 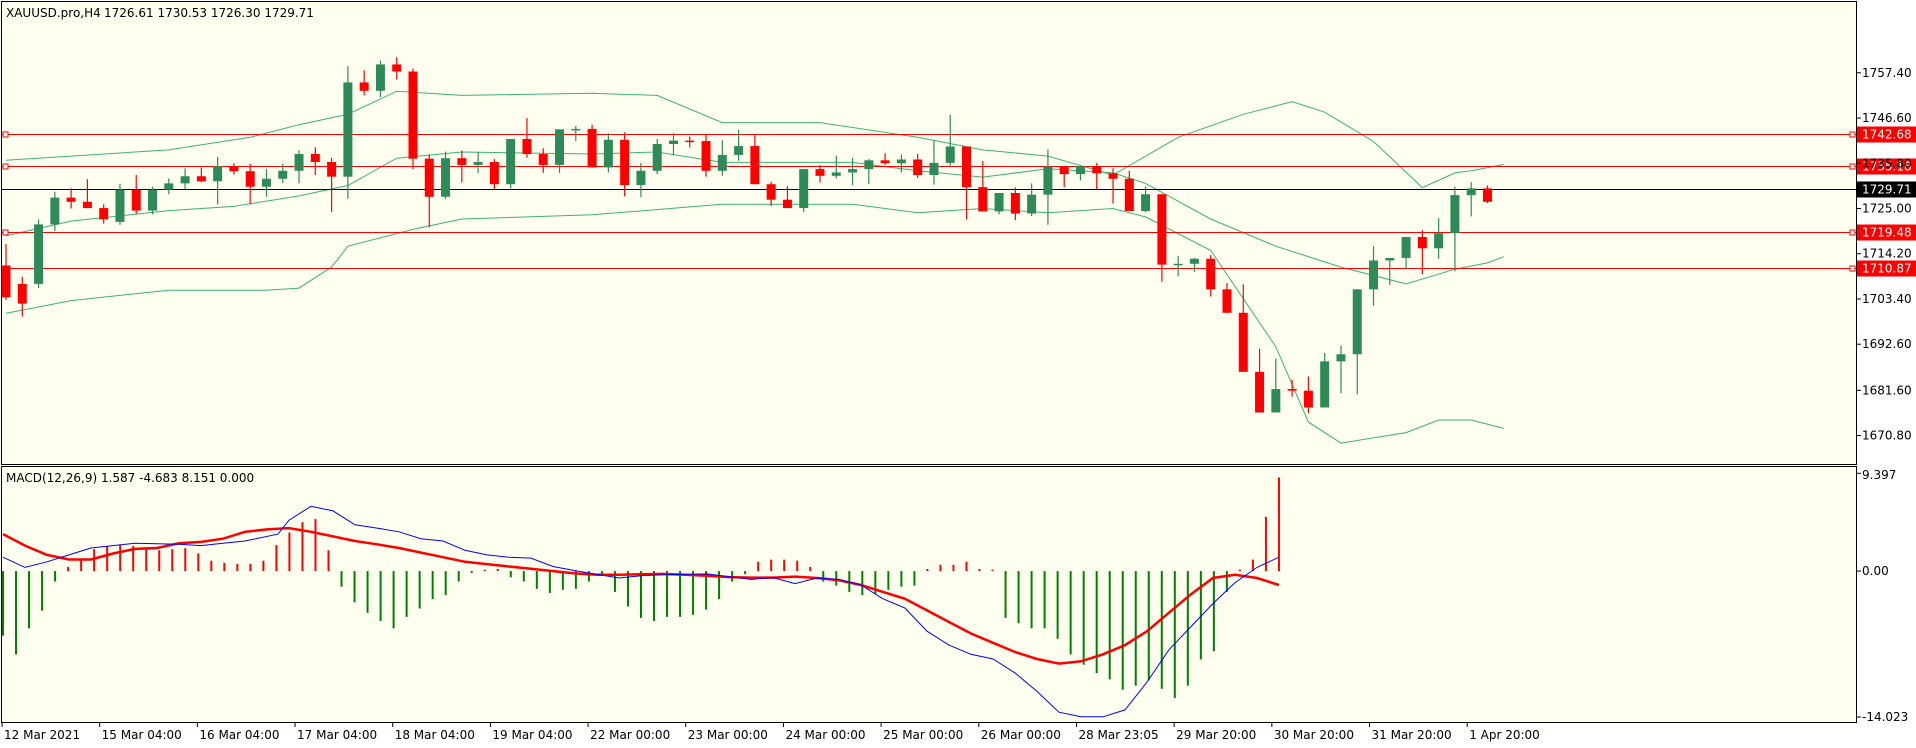 I want to click on time-tick-label: 31 Mar 20:00, so click(x=1412, y=735).